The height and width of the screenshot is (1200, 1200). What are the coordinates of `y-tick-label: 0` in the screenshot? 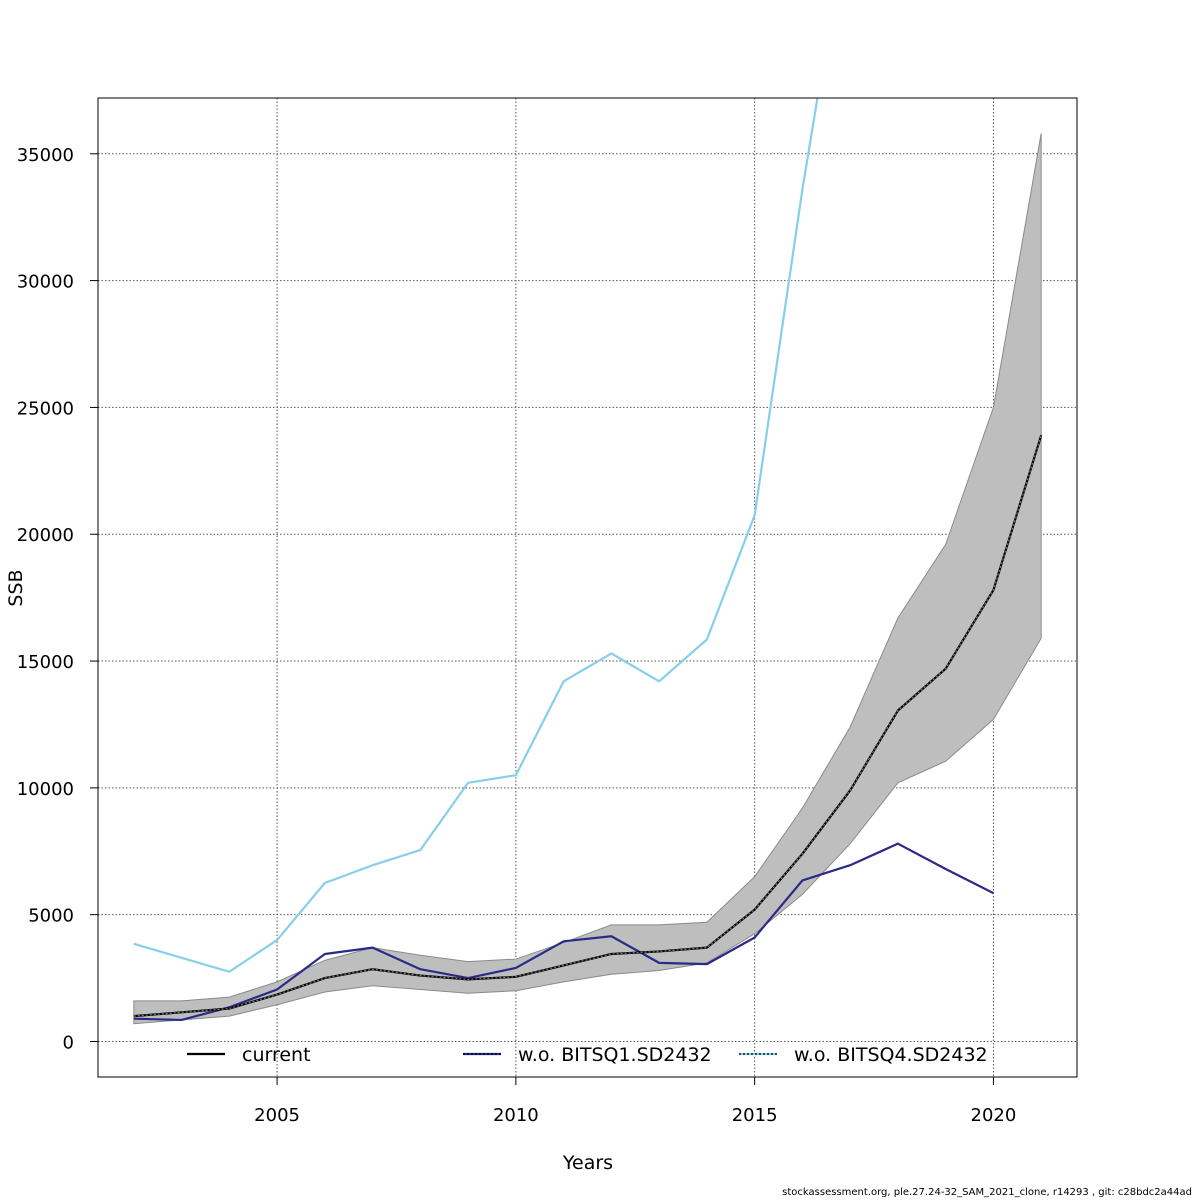 It's located at (68, 1042).